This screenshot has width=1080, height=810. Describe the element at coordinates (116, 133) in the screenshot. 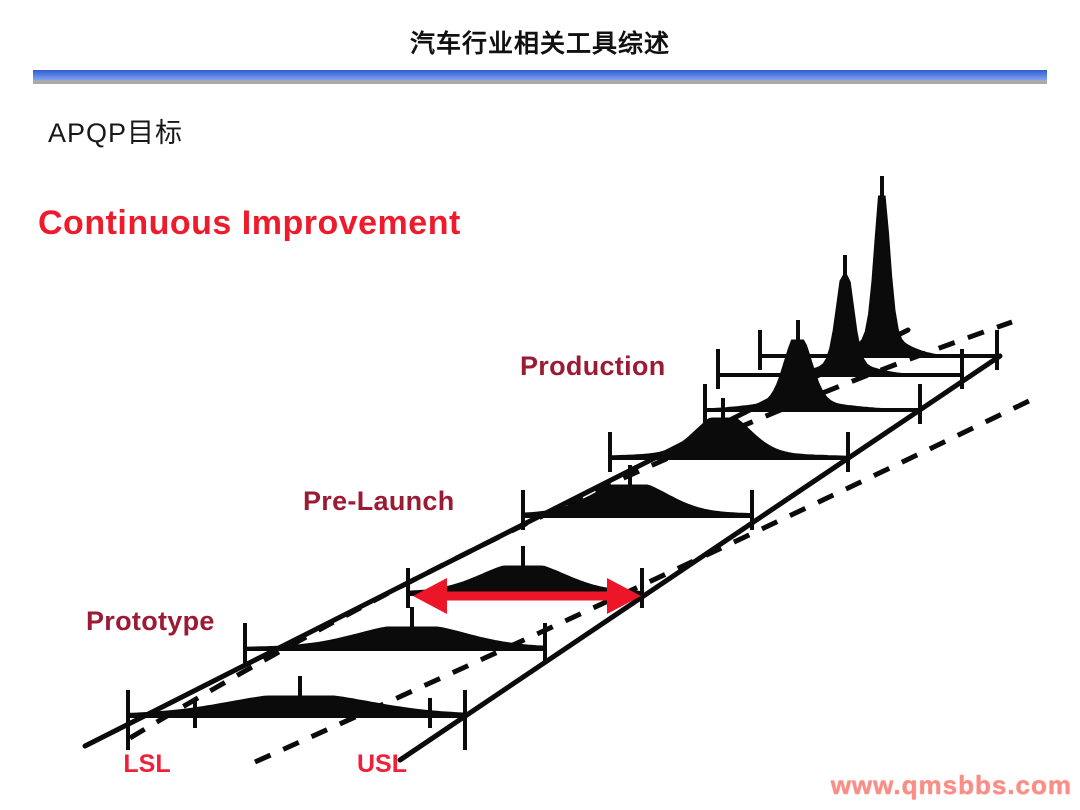

I see `section-label: APQP目标` at that location.